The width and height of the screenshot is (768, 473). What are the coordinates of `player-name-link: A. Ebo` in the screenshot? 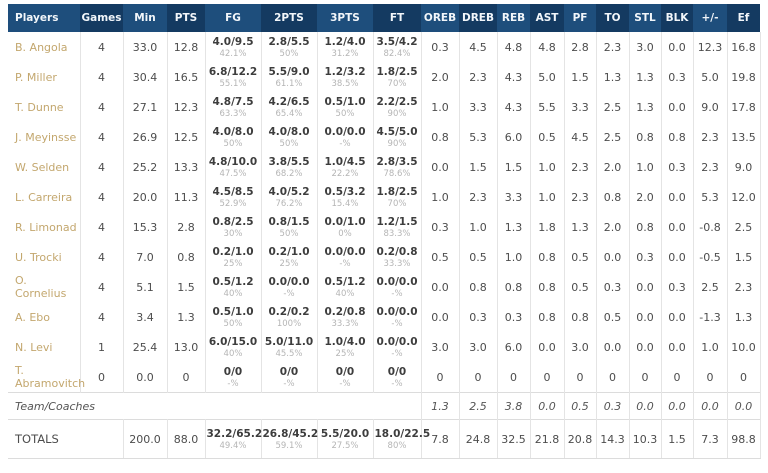 It's located at (44, 317).